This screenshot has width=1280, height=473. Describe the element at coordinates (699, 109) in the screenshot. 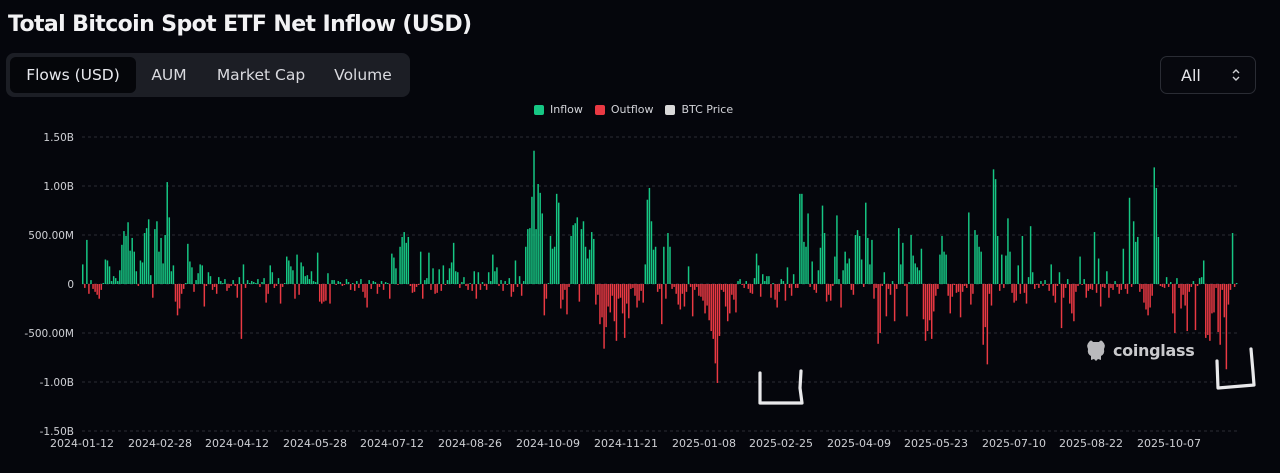

I see `legend-item-btc-price: BTC Price` at that location.